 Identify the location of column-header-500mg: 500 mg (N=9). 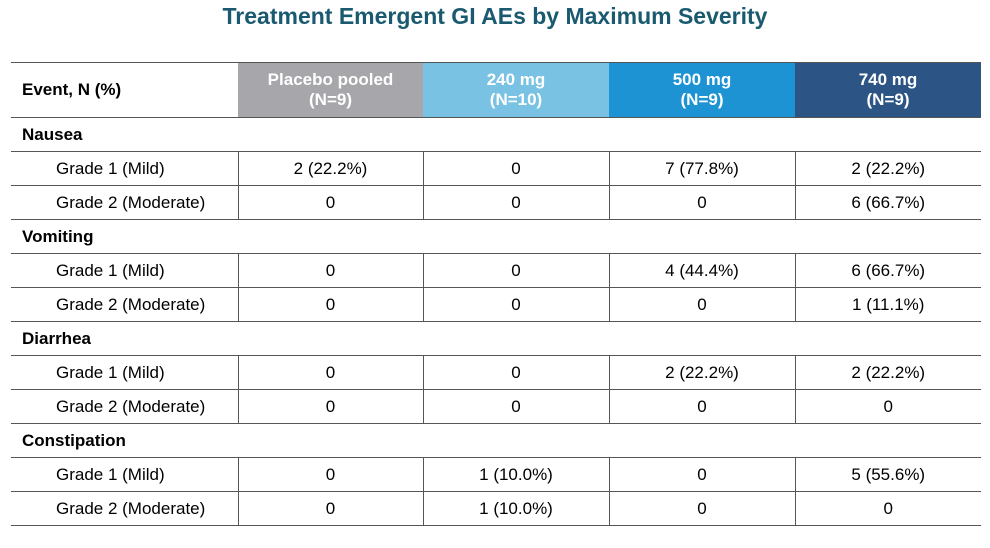
(702, 90).